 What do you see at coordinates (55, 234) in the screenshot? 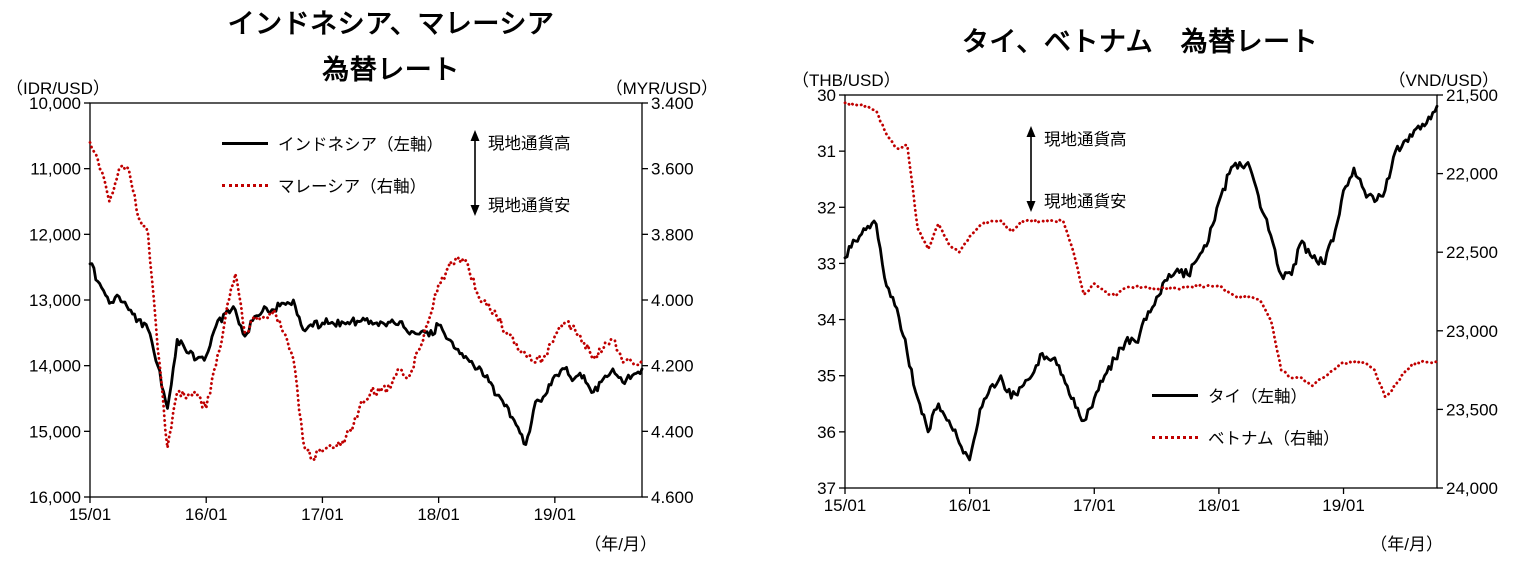
I see `svg-text: 12,000` at bounding box center [55, 234].